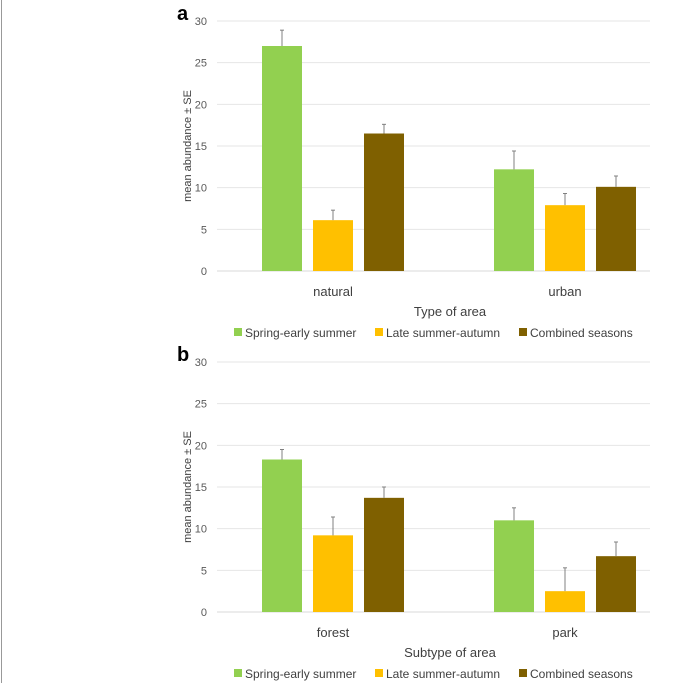 The image size is (683, 683). Describe the element at coordinates (333, 291) in the screenshot. I see `x-tick-label: natural` at that location.